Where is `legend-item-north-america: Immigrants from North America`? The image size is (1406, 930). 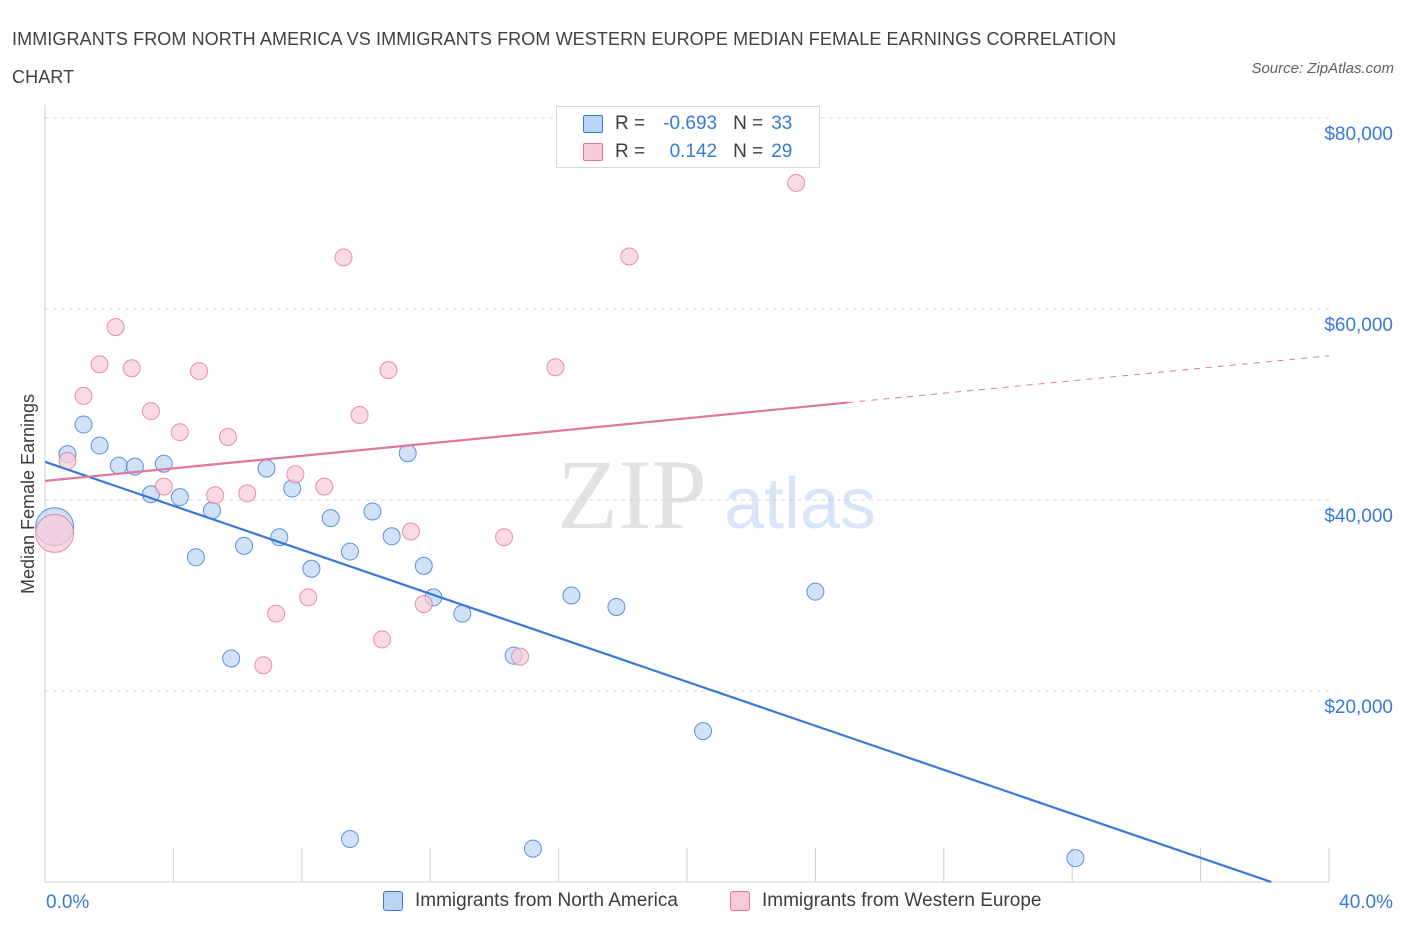 legend-item-north-america: Immigrants from North America is located at coordinates (530, 901).